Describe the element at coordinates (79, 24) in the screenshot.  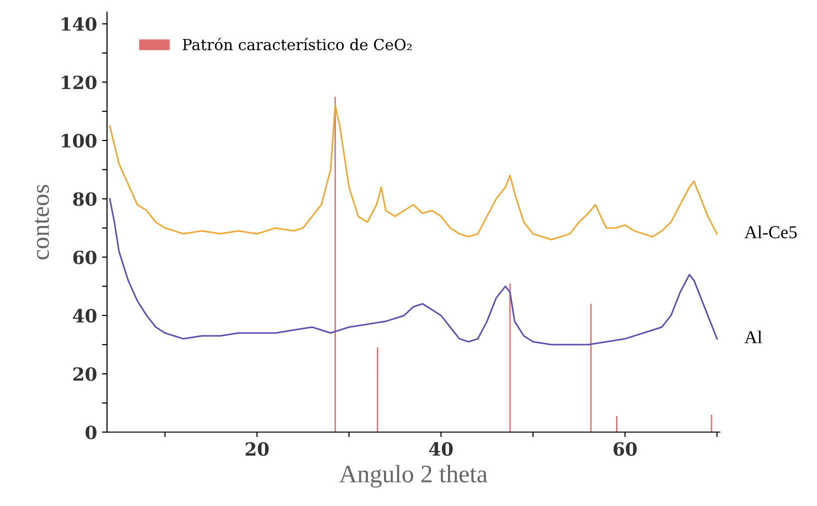
I see `y-tick-label: 140` at that location.